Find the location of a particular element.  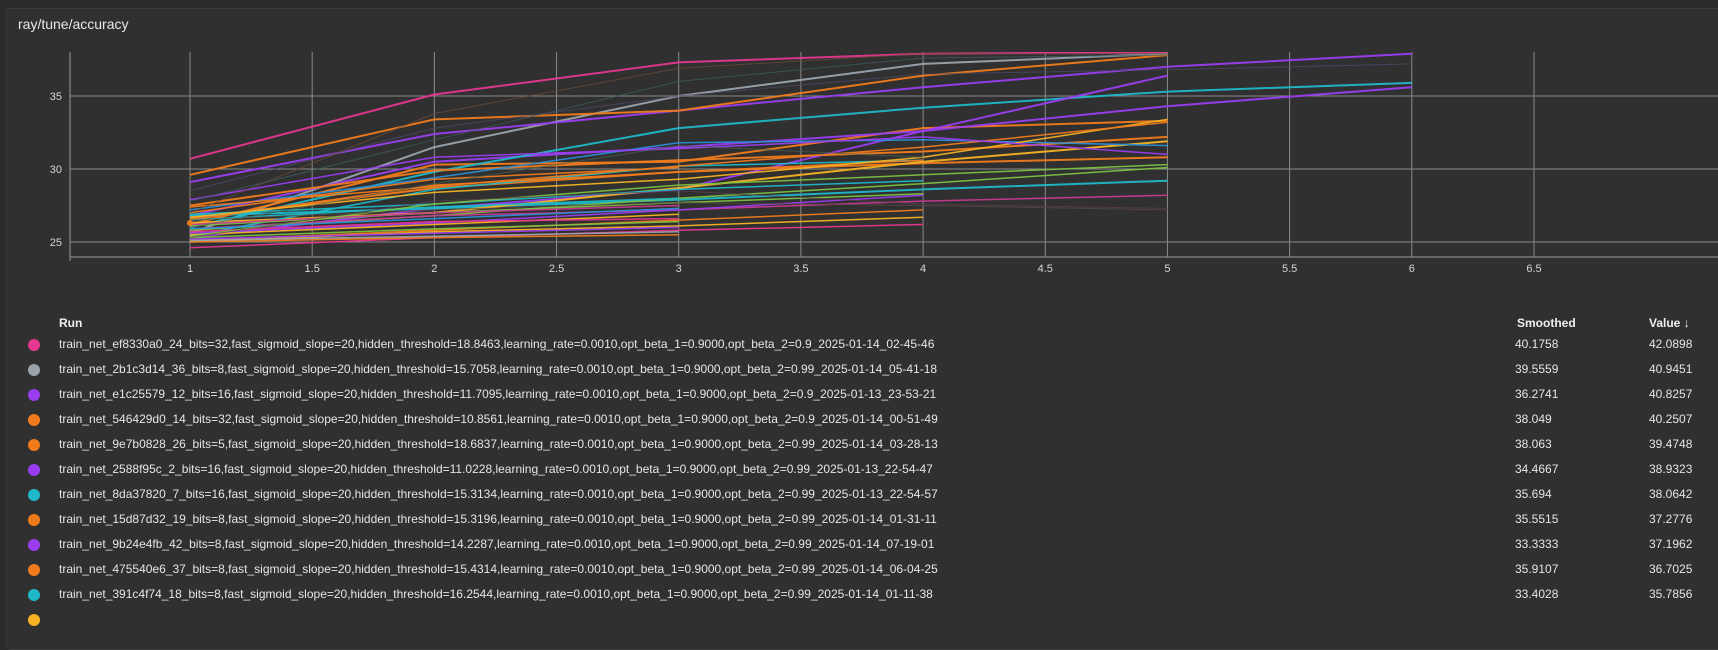

y-tick-label: 30 is located at coordinates (56, 170).